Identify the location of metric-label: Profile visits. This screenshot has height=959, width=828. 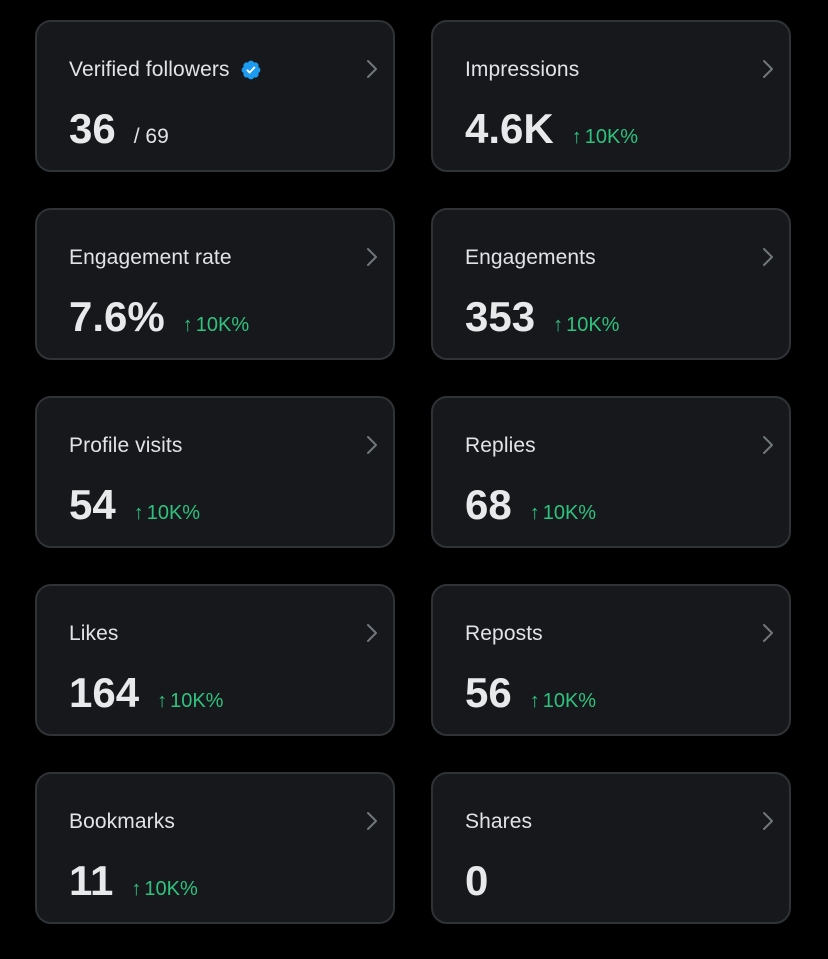
(126, 445).